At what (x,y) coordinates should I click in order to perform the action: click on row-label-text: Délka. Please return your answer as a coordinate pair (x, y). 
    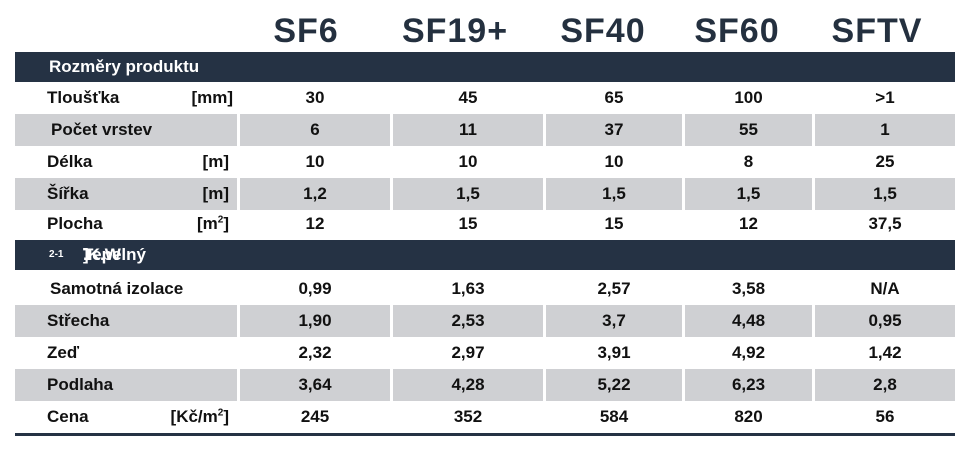
    Looking at the image, I should click on (70, 161).